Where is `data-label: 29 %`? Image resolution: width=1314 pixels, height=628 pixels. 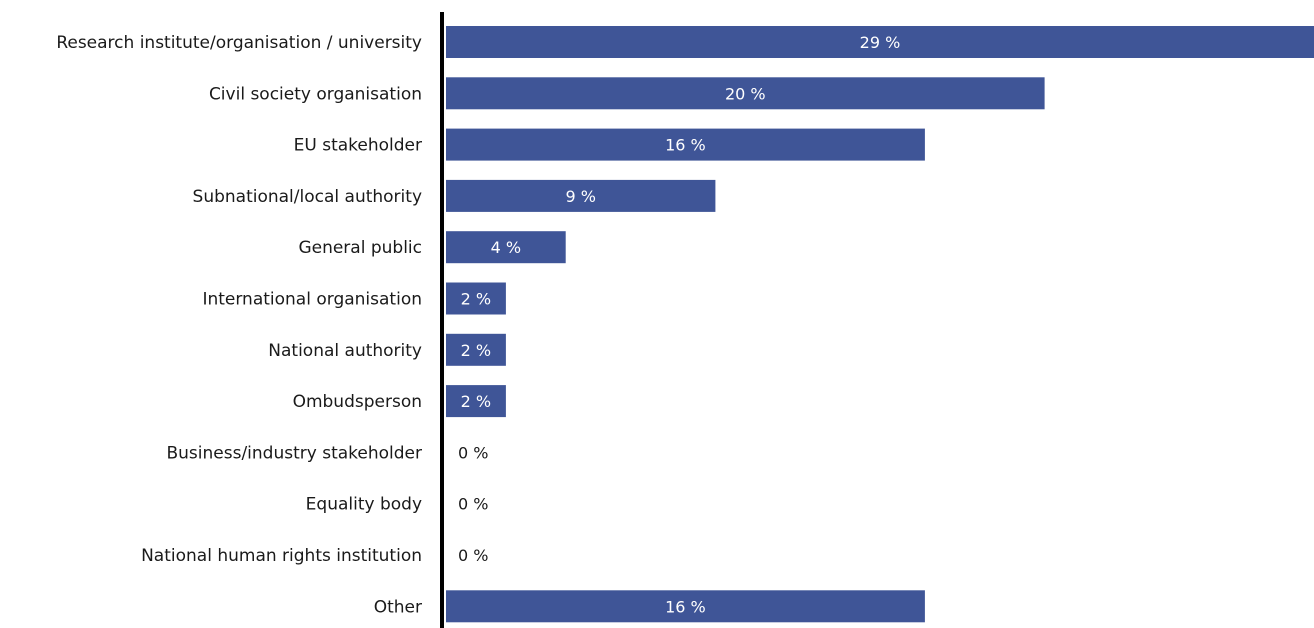 data-label: 29 % is located at coordinates (880, 42).